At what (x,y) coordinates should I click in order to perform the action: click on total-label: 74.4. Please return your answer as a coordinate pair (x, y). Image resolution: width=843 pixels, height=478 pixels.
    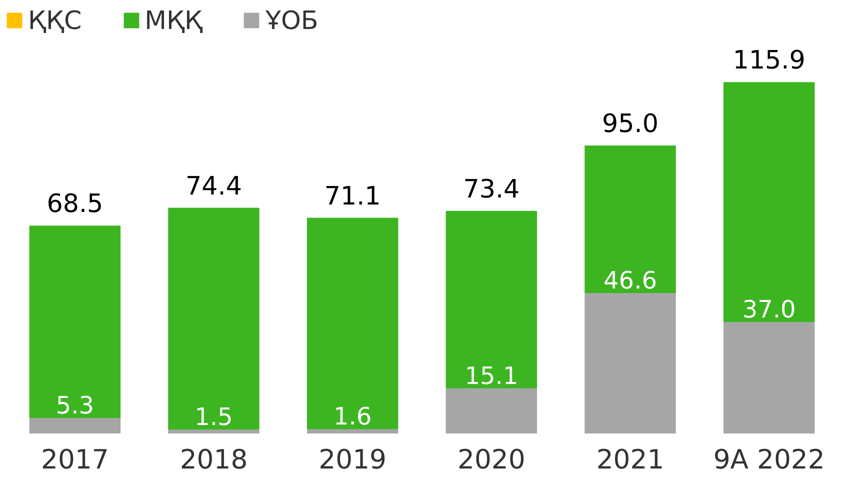
    Looking at the image, I should click on (214, 185).